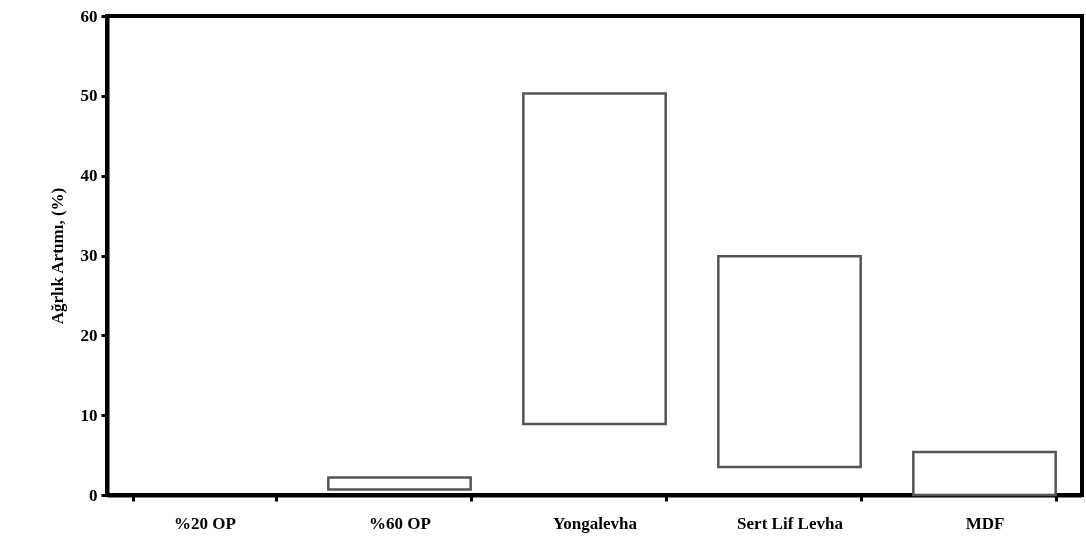 The height and width of the screenshot is (559, 1086). I want to click on y-tick-label: 10, so click(89, 415).